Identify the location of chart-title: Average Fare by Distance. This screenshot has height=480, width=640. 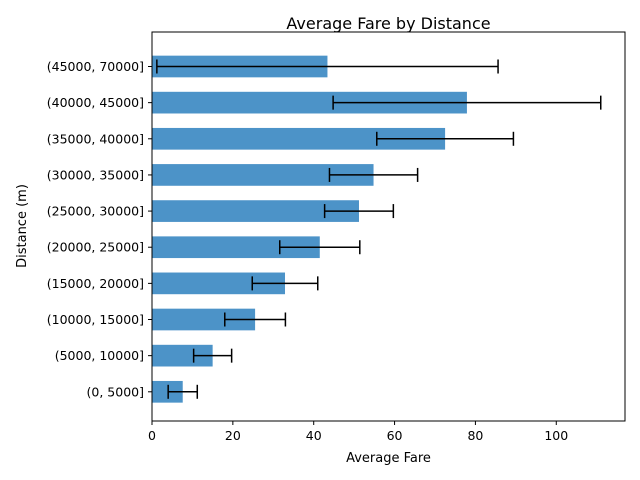
(388, 23).